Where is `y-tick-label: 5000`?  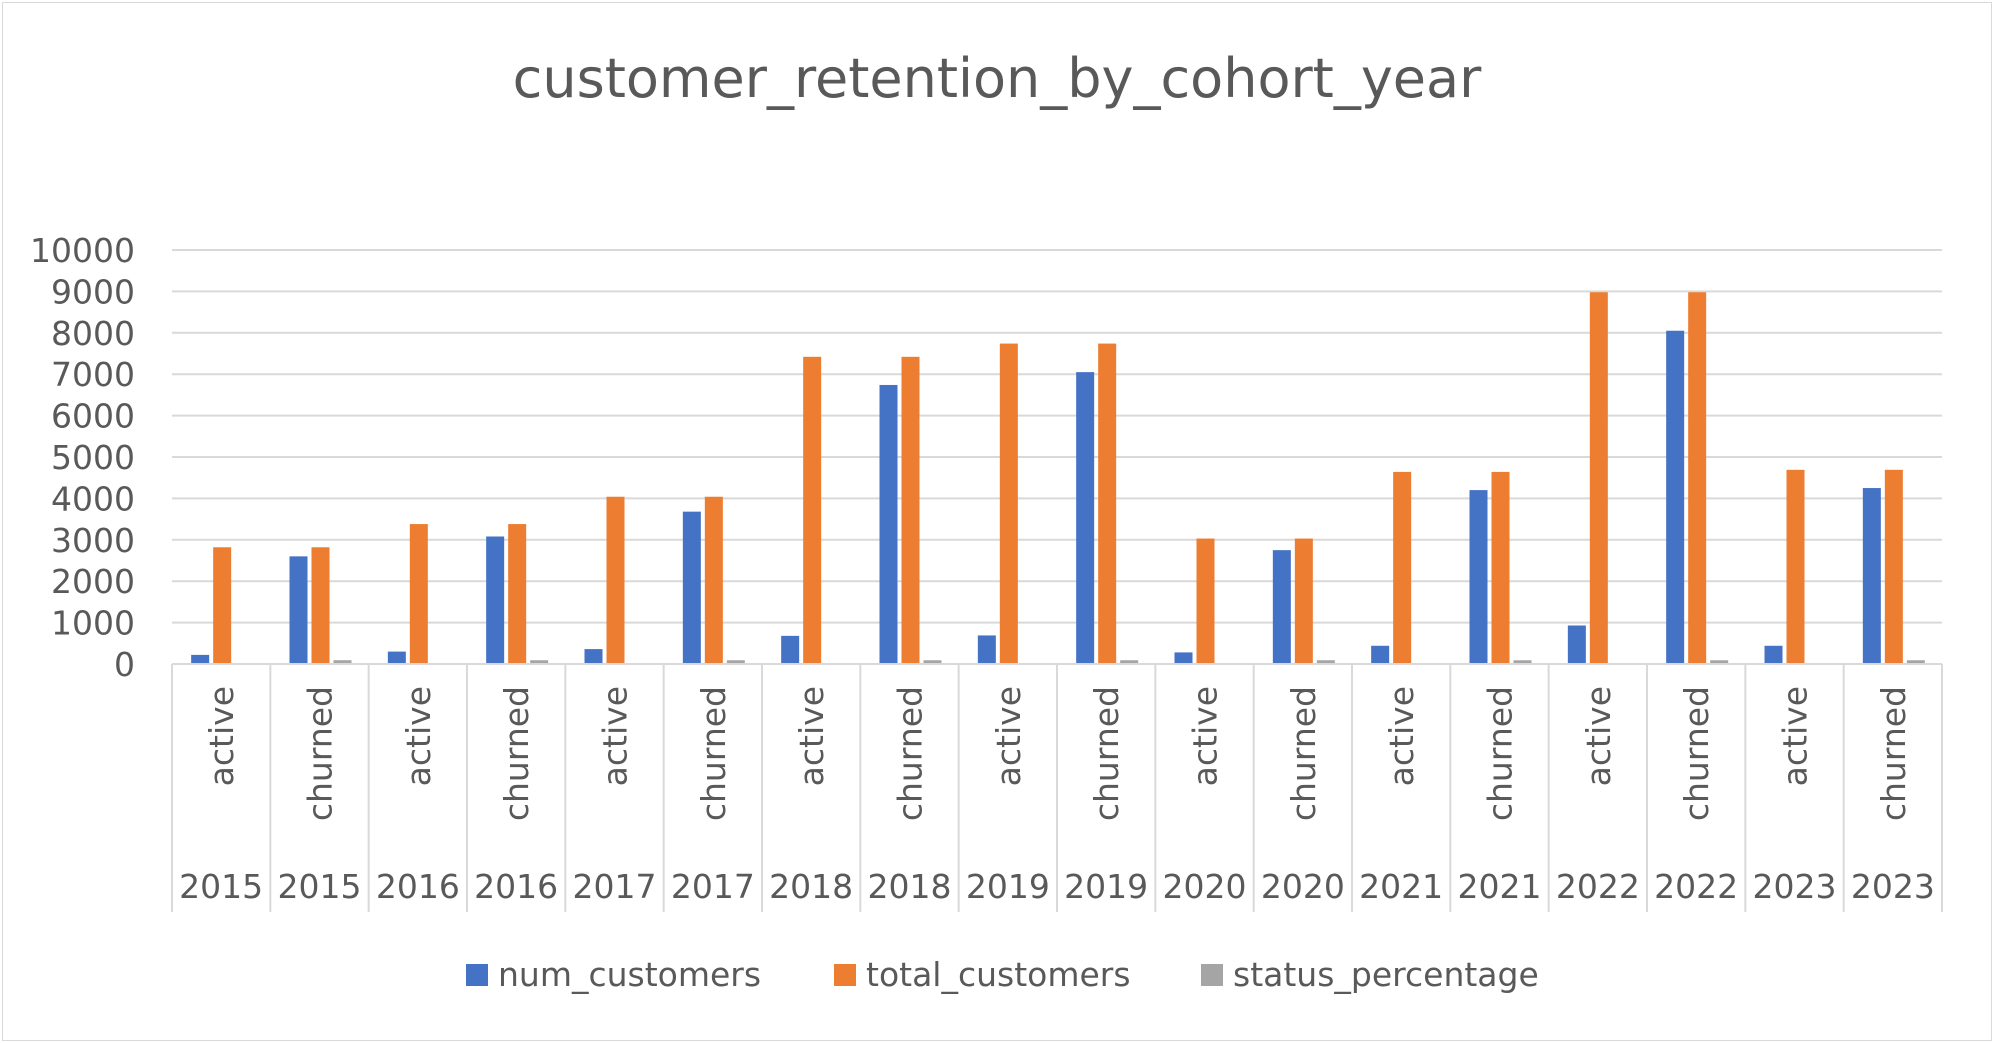 y-tick-label: 5000 is located at coordinates (93, 457).